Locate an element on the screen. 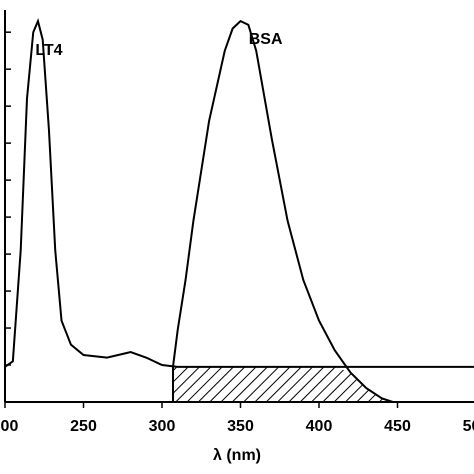  annotation: BSA is located at coordinates (266, 39).